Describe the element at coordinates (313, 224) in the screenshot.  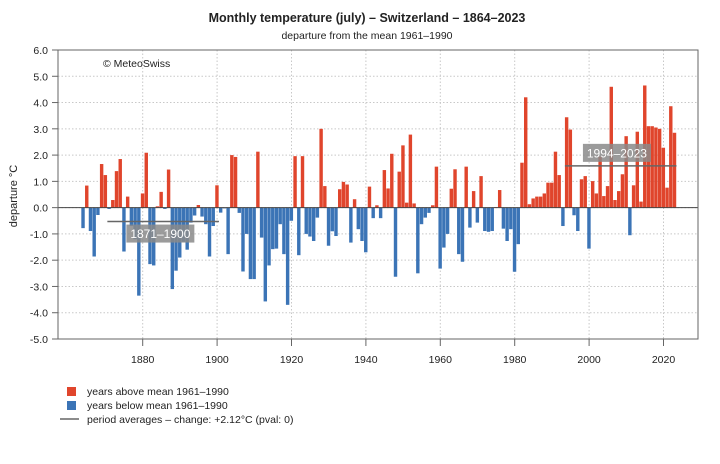
I see `bar-1926` at that location.